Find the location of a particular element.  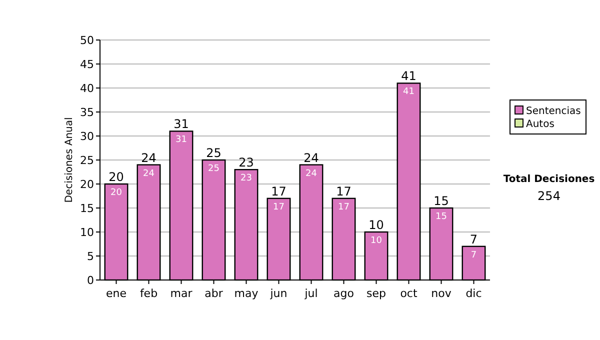

data-label: 20 is located at coordinates (116, 193).